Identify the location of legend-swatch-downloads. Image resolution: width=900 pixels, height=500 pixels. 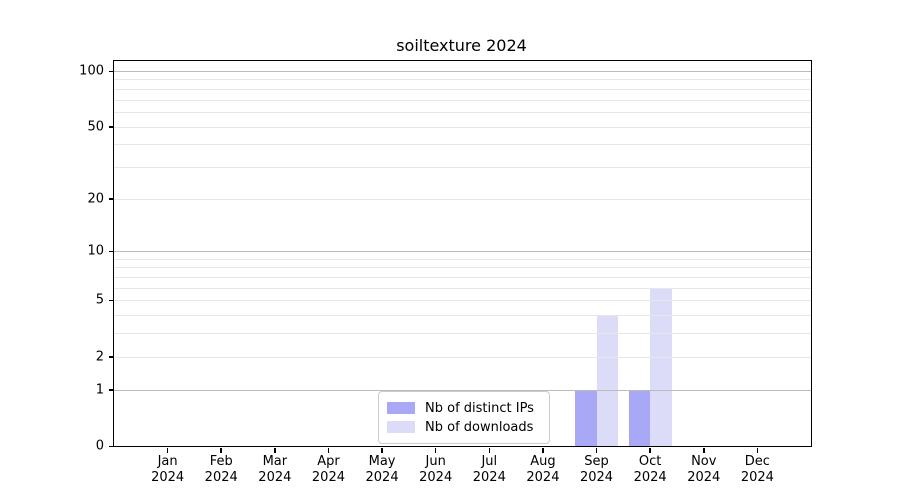
(401, 427).